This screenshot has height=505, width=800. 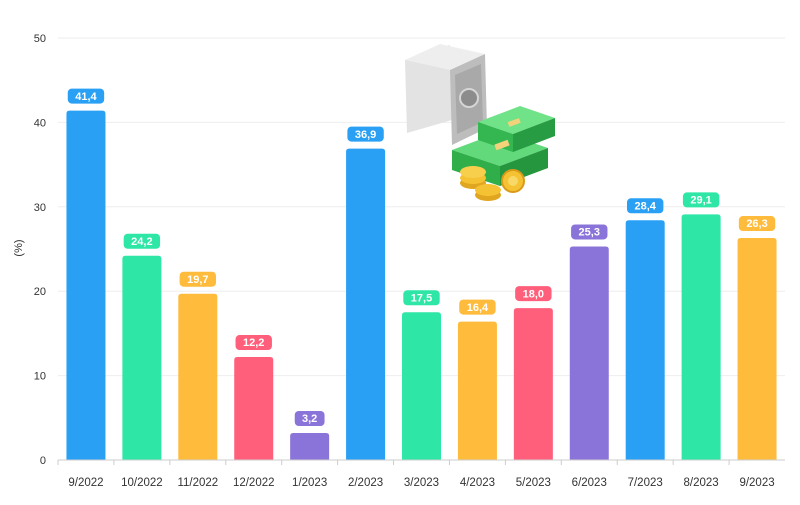 What do you see at coordinates (197, 483) in the screenshot?
I see `x-tick-label: 11/2022` at bounding box center [197, 483].